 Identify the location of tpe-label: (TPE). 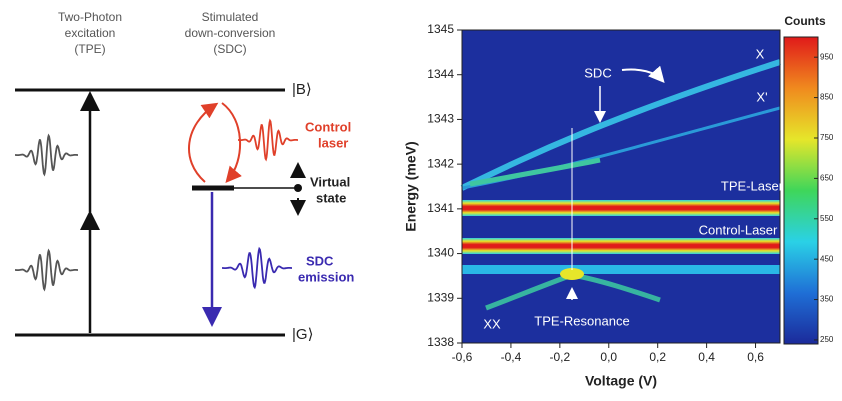
(89, 49).